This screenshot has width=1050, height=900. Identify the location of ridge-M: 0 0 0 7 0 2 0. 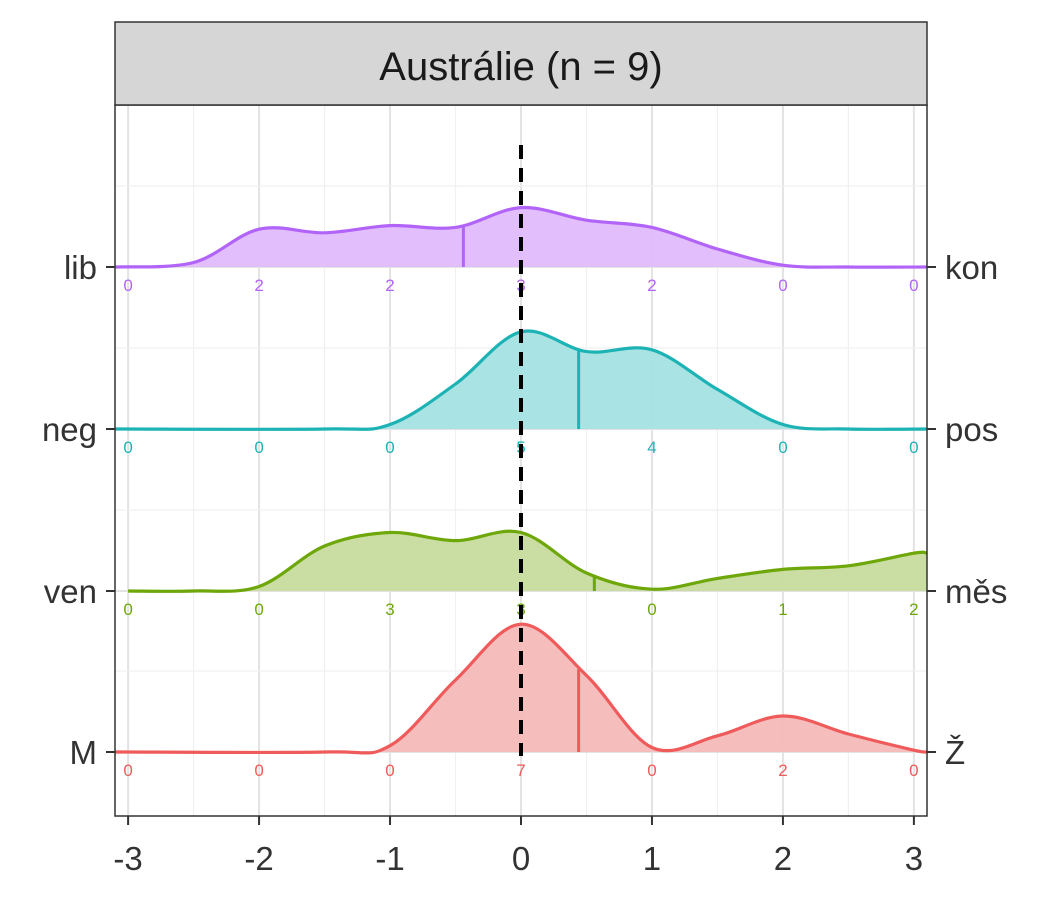
(521, 701).